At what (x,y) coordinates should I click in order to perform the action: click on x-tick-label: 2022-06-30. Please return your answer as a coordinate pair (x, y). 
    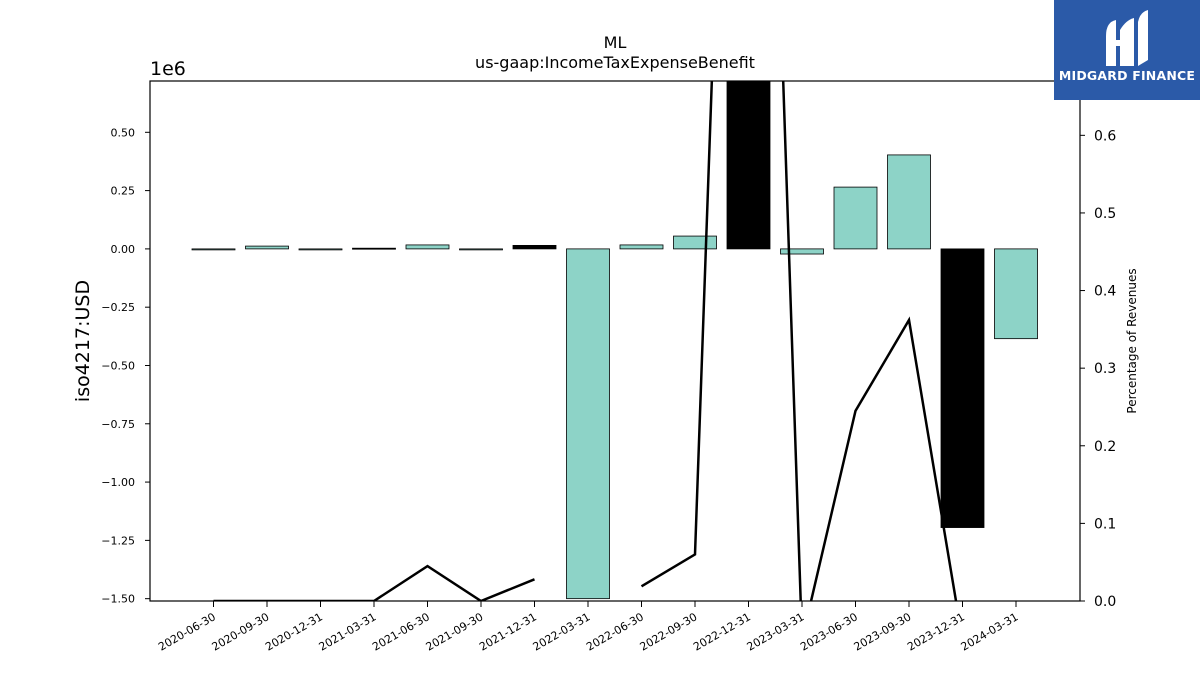
    Looking at the image, I should click on (615, 631).